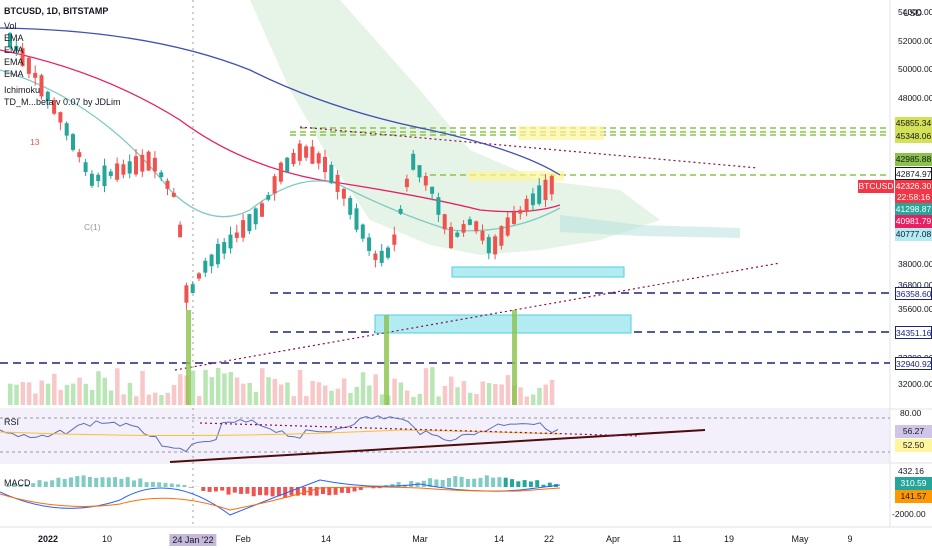  What do you see at coordinates (913, 363) in the screenshot?
I see `price-tag: 32940.92` at bounding box center [913, 363].